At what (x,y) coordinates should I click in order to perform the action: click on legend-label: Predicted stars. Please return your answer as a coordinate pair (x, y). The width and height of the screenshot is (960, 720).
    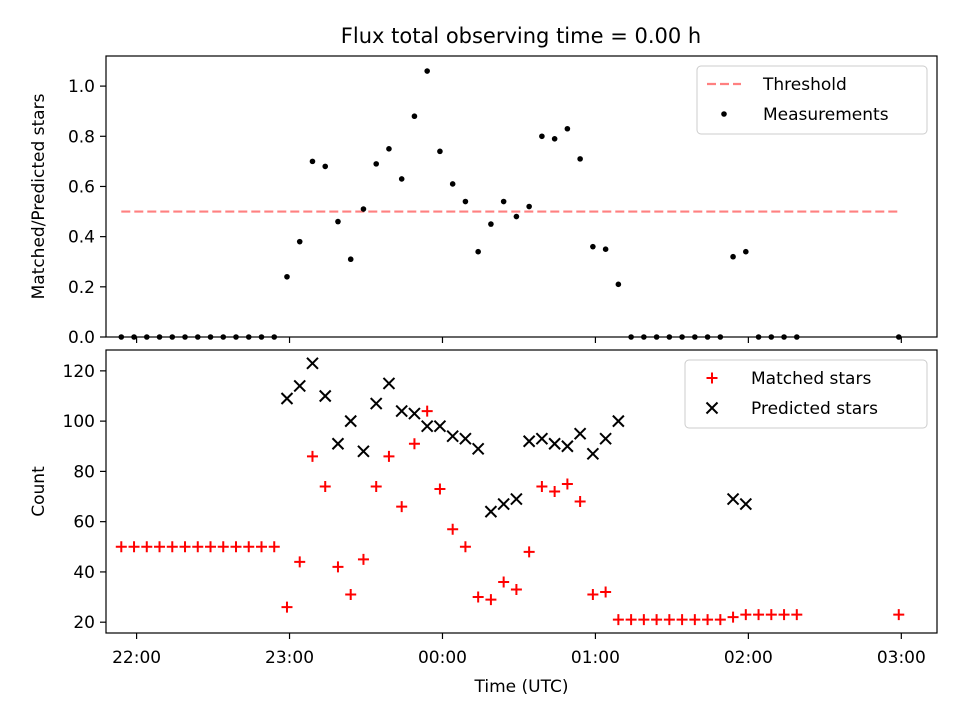
    Looking at the image, I should click on (814, 409).